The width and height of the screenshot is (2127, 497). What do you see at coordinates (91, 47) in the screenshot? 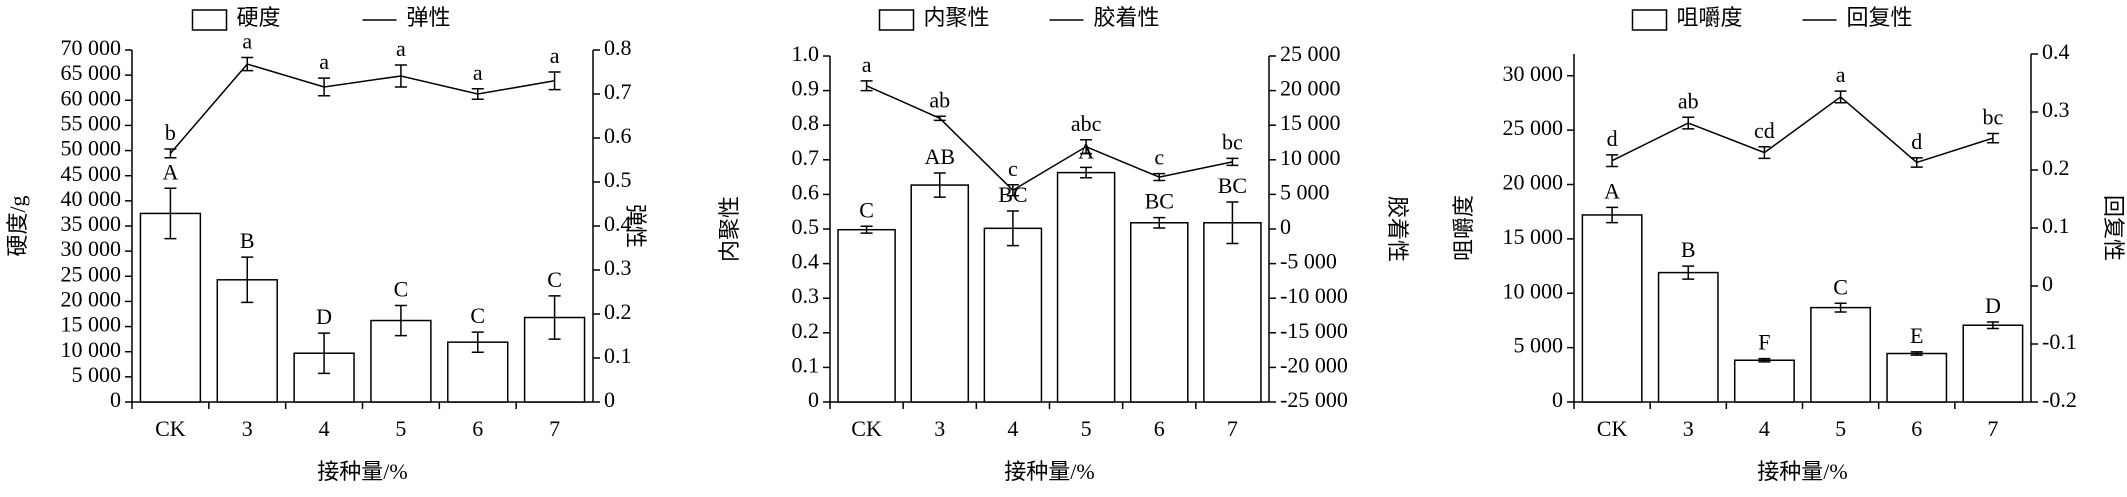
I see `y-tick-label: 70 000` at bounding box center [91, 47].